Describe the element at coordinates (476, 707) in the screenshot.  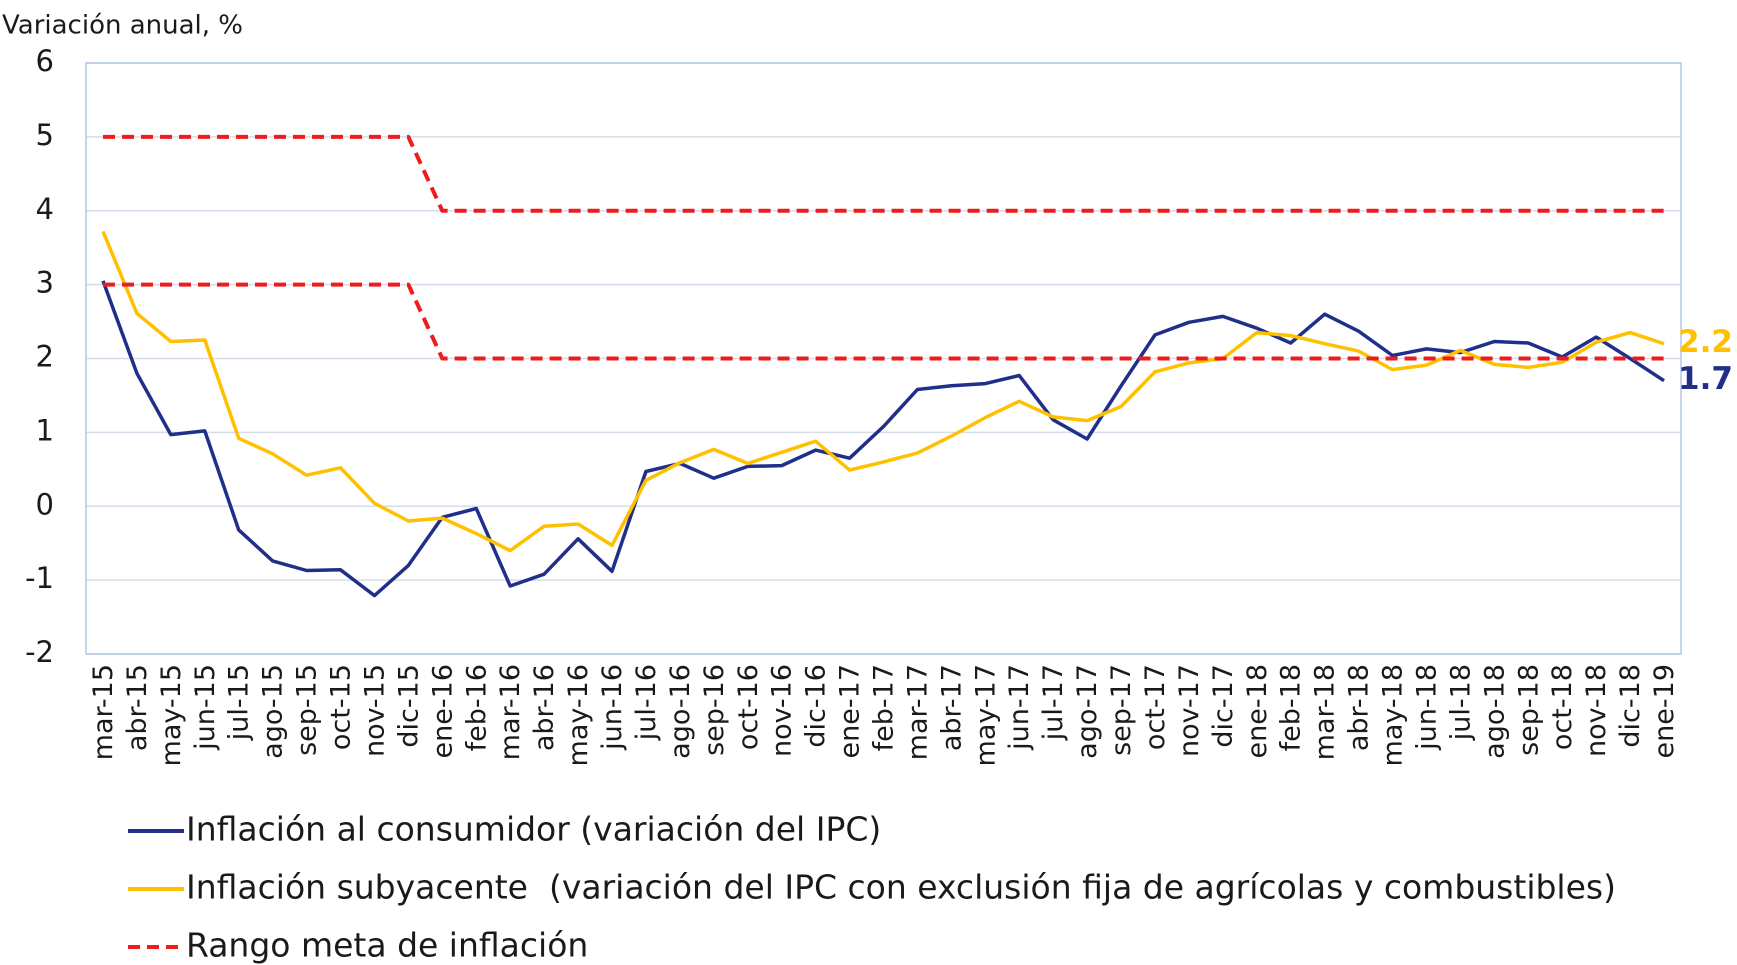
I see `x-tick-label: feb-16` at that location.